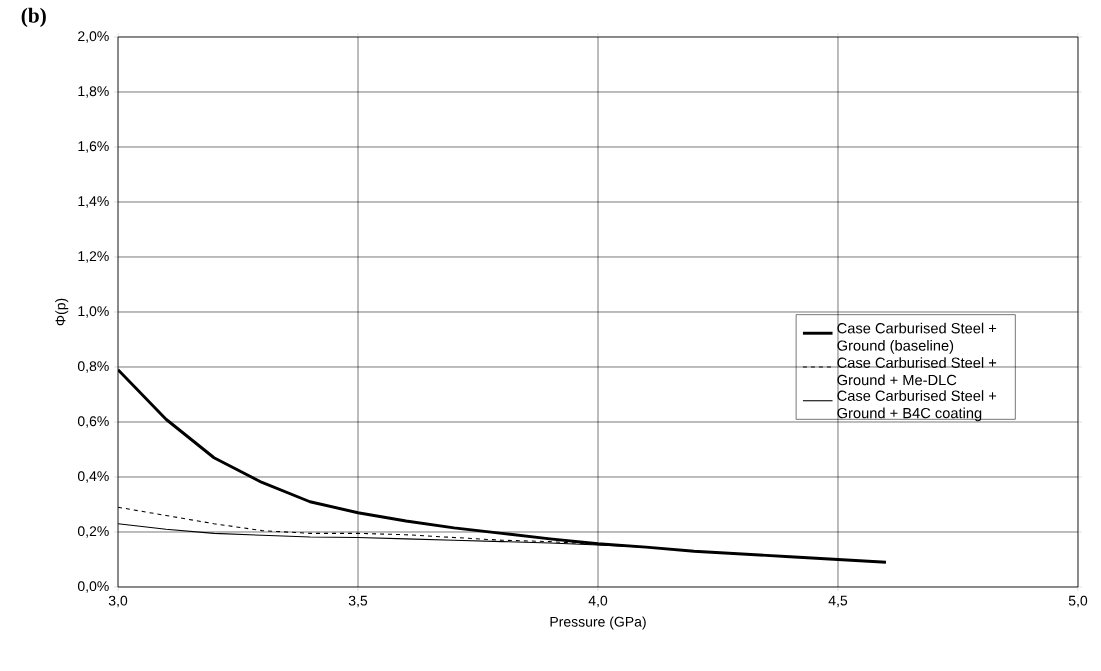 This screenshot has height=671, width=1101. What do you see at coordinates (358, 601) in the screenshot?
I see `x-tick-label: 3,5` at bounding box center [358, 601].